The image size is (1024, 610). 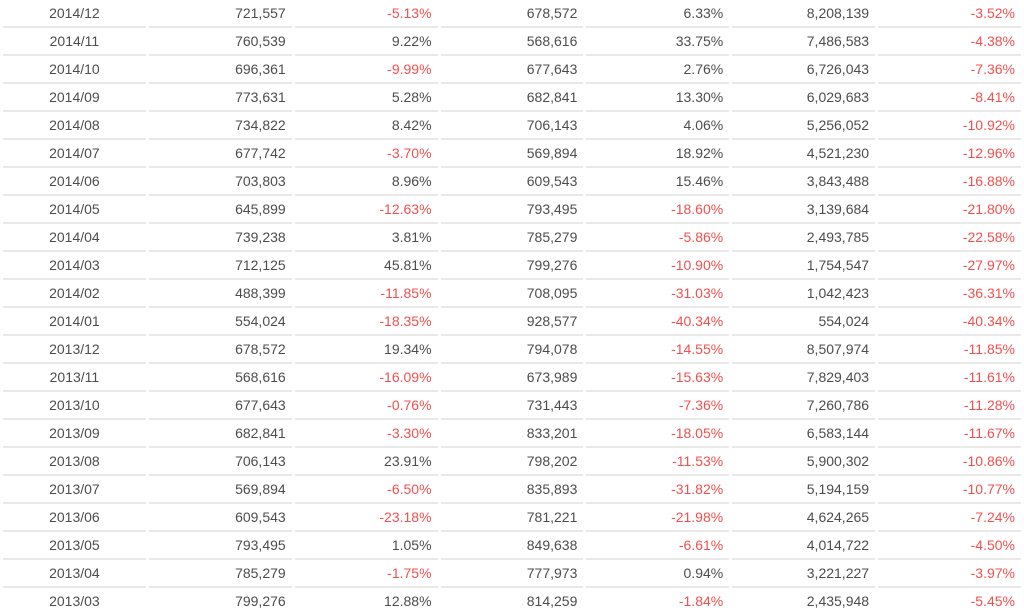 I want to click on value1-cell: 554,024, so click(x=220, y=322).